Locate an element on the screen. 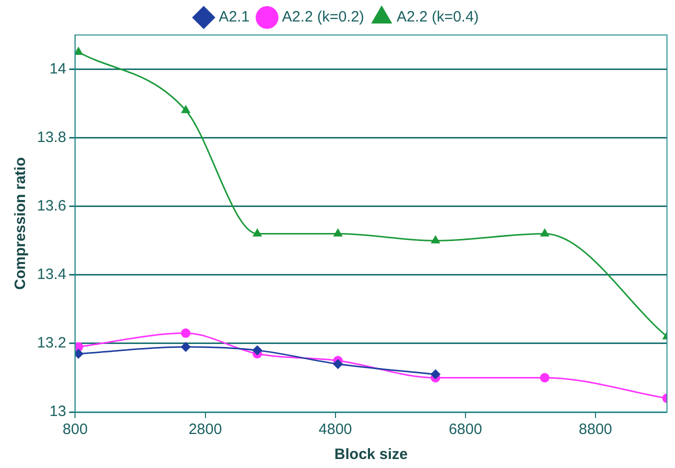 This screenshot has height=468, width=675. x-tick-label: 800 is located at coordinates (75, 429).